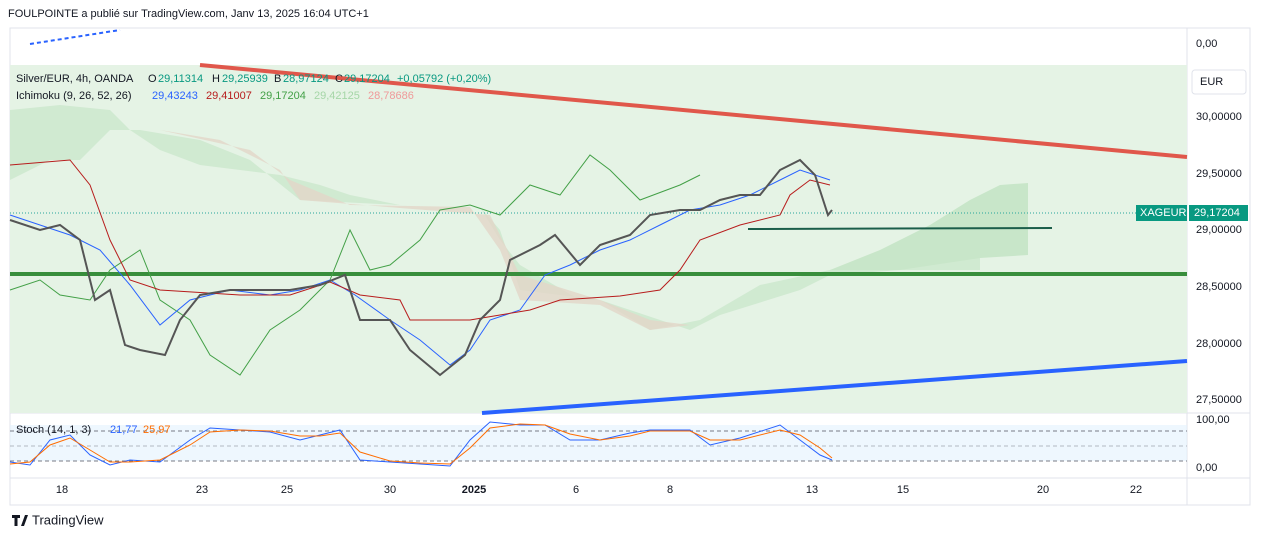 The height and width of the screenshot is (544, 1261). I want to click on currency: EUR, so click(1211, 82).